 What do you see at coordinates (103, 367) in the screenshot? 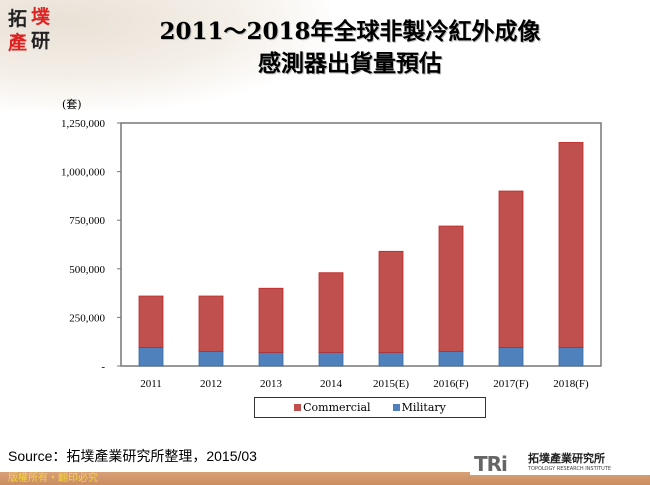
I see `y-tick-label: -` at bounding box center [103, 367].